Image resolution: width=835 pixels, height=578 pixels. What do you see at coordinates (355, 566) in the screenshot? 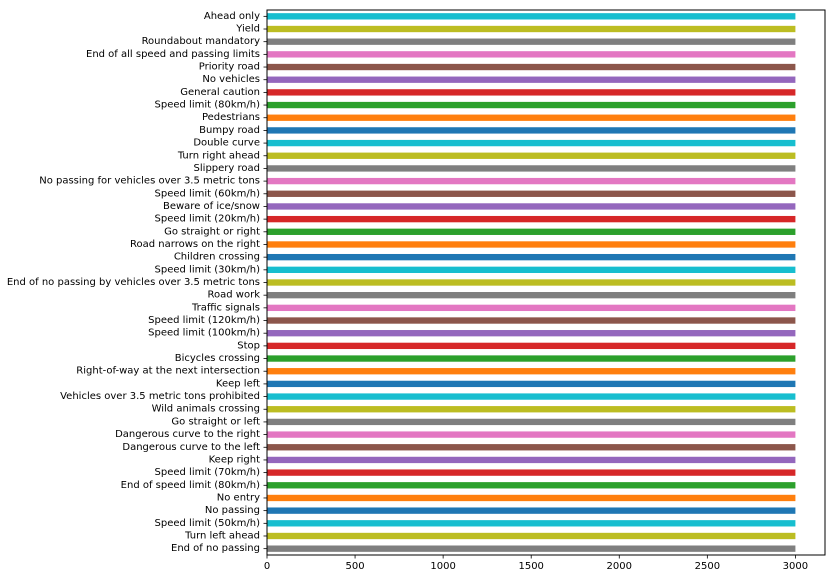
I see `x-tick-label: 500` at bounding box center [355, 566].